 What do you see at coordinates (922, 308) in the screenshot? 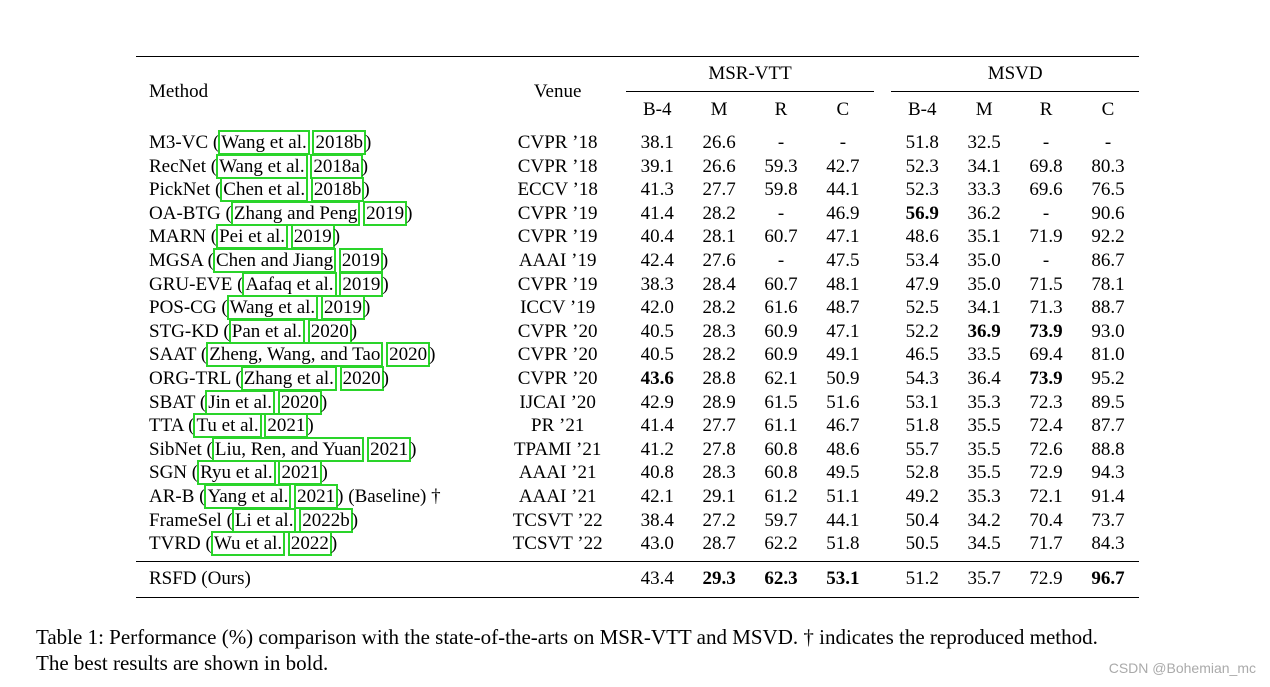
I see `value-cell: 52.5` at bounding box center [922, 308].